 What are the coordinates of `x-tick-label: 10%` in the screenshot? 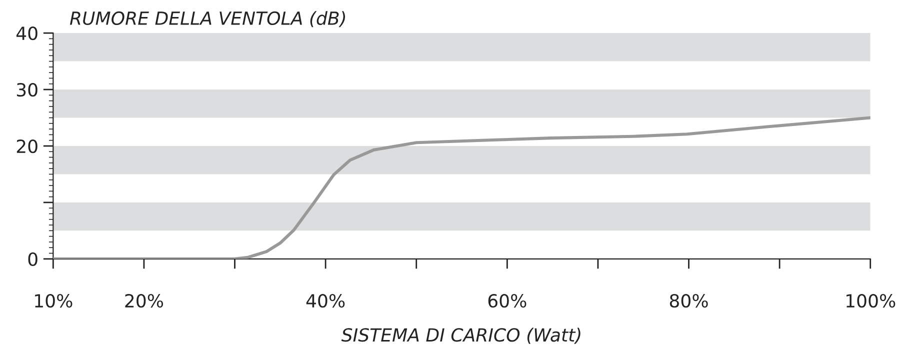 It's located at (53, 301).